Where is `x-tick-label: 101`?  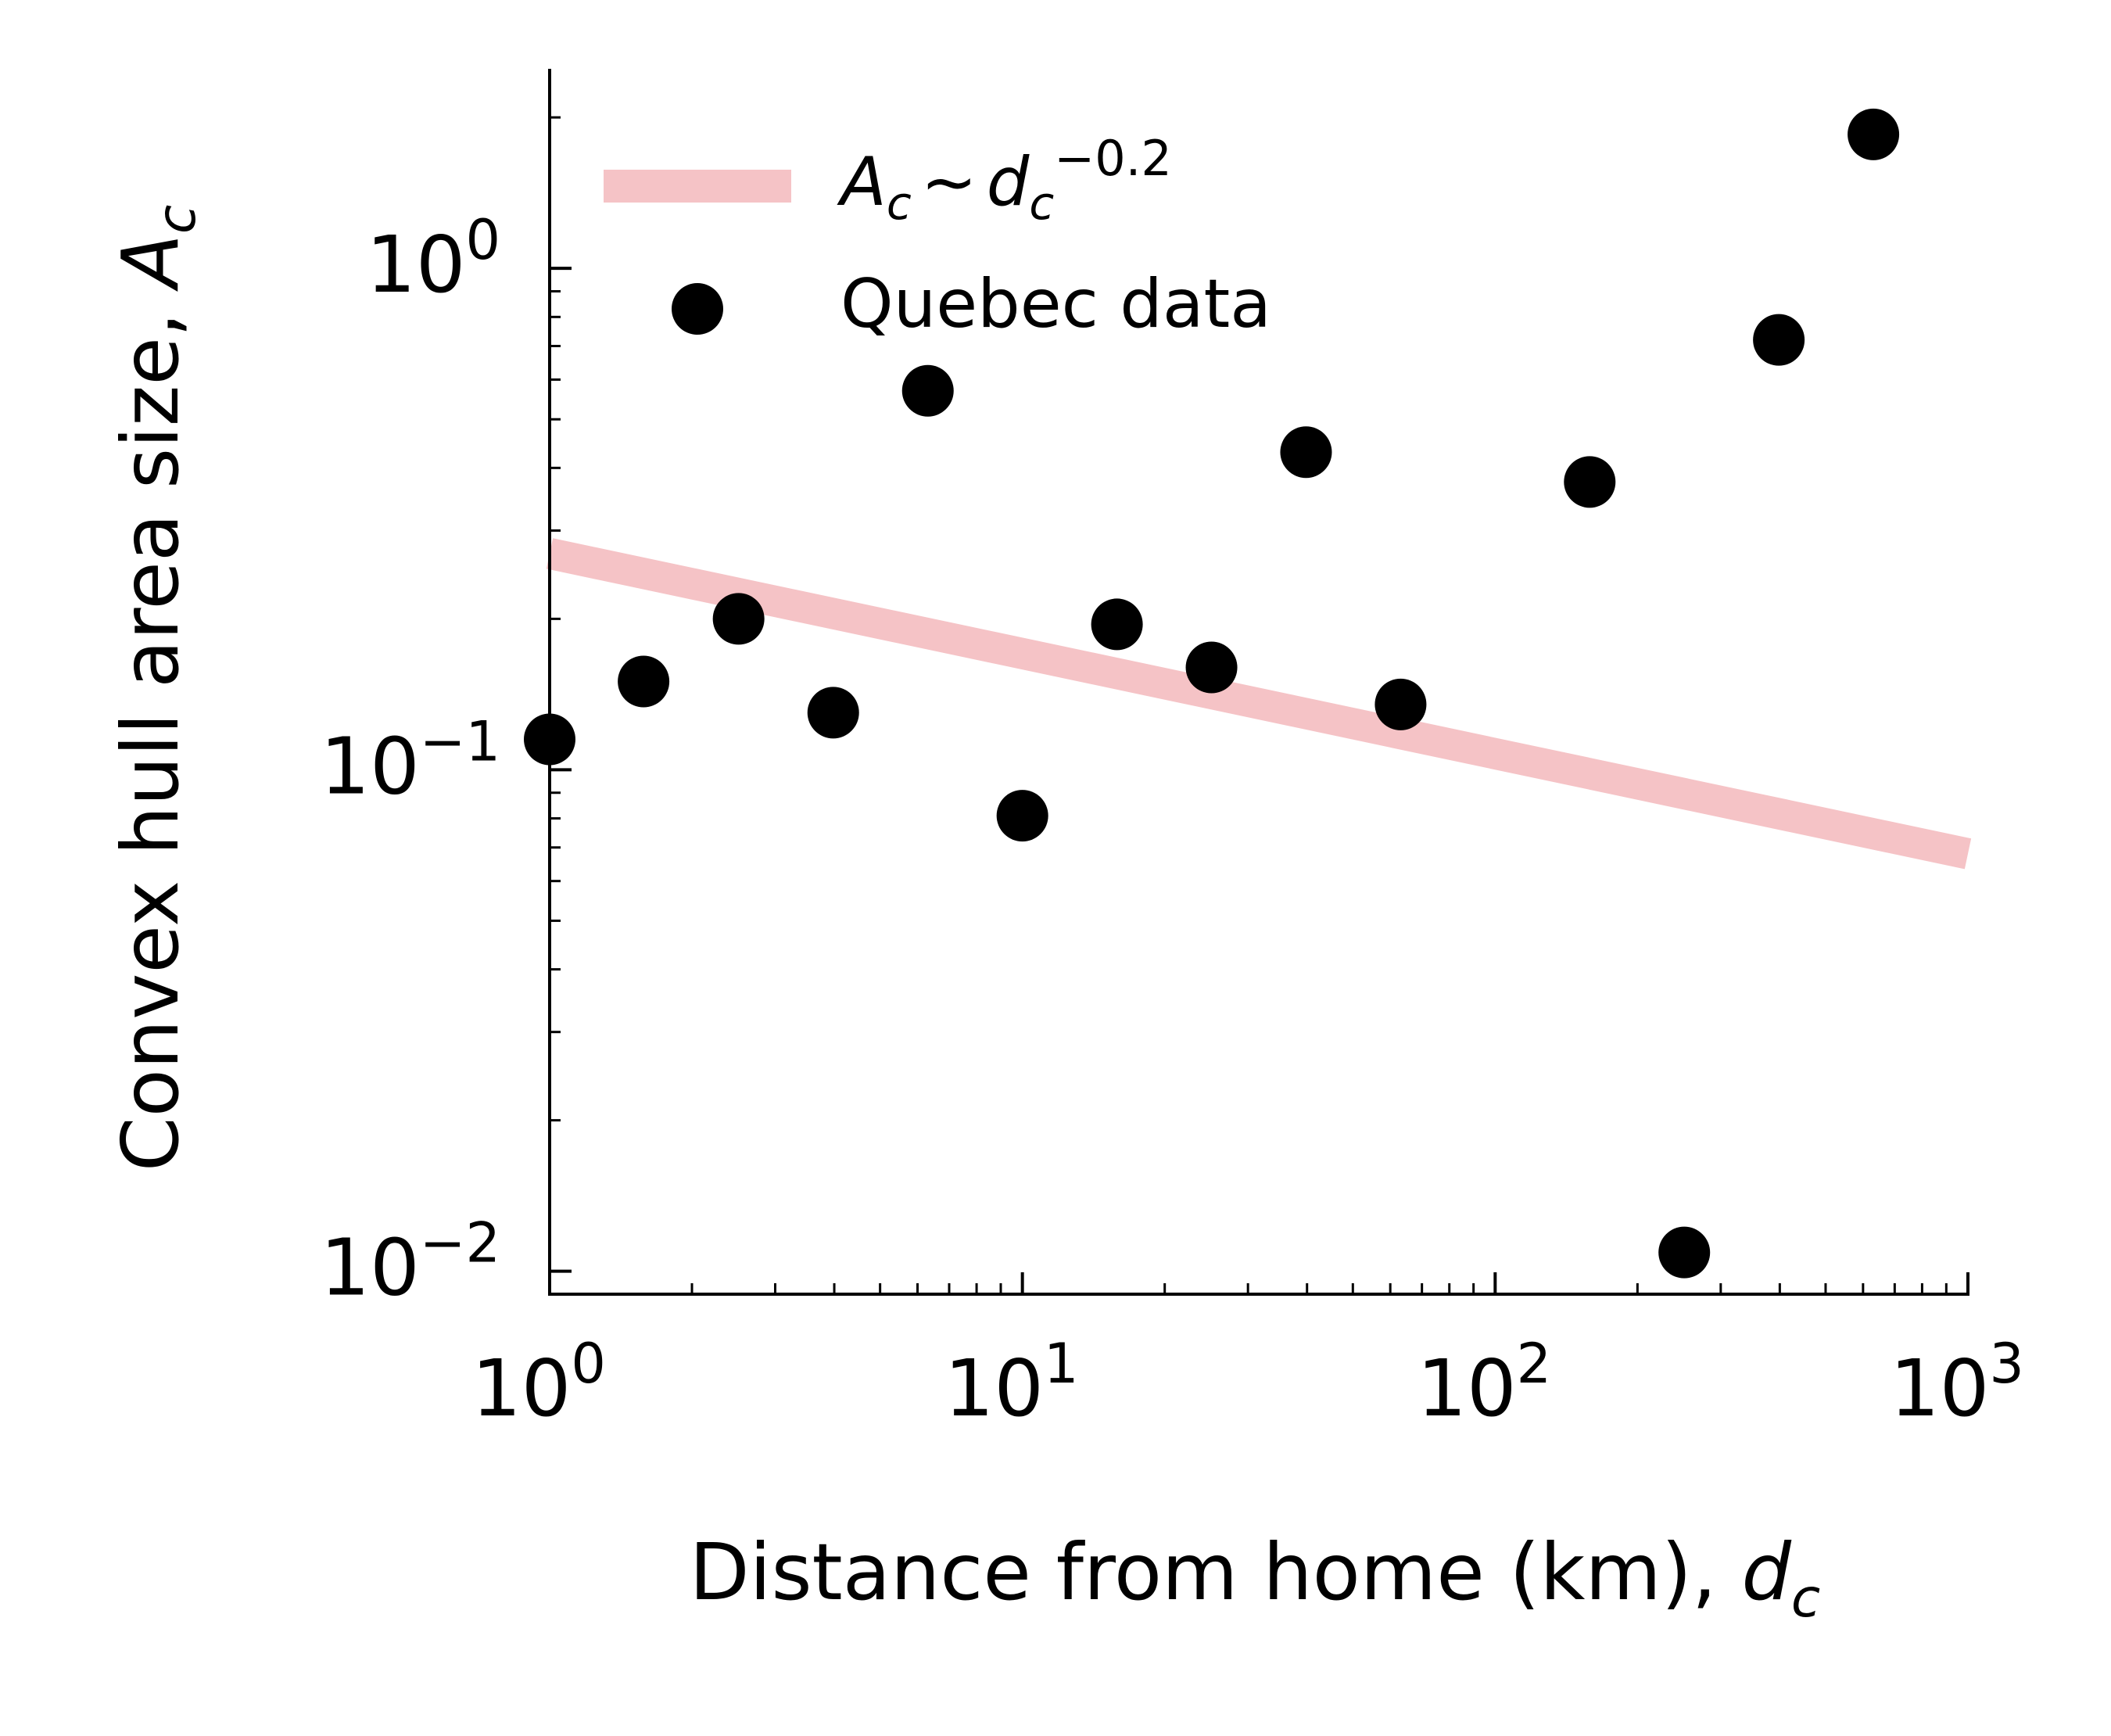 x-tick-label: 101 is located at coordinates (1011, 1383).